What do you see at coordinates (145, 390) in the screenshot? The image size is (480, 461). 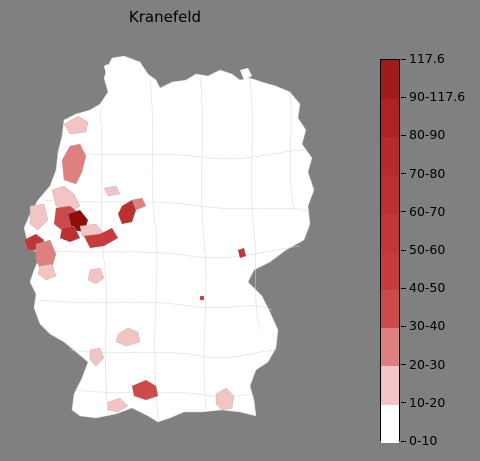 I see `district-ulm` at bounding box center [145, 390].